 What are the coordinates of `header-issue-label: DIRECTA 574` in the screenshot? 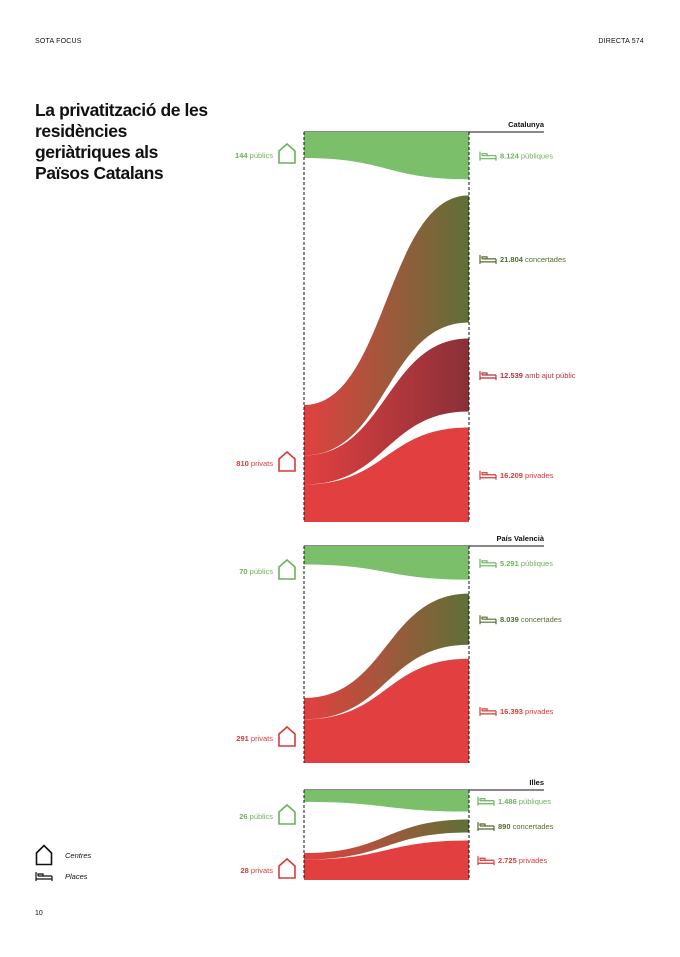 It's located at (621, 41).